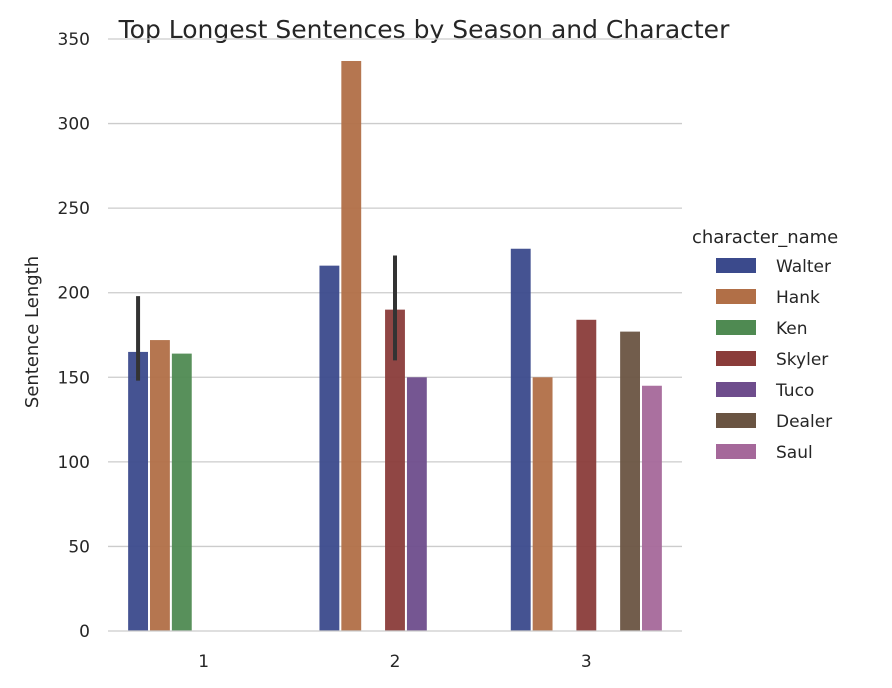  I want to click on legend-swatch-walter, so click(736, 265).